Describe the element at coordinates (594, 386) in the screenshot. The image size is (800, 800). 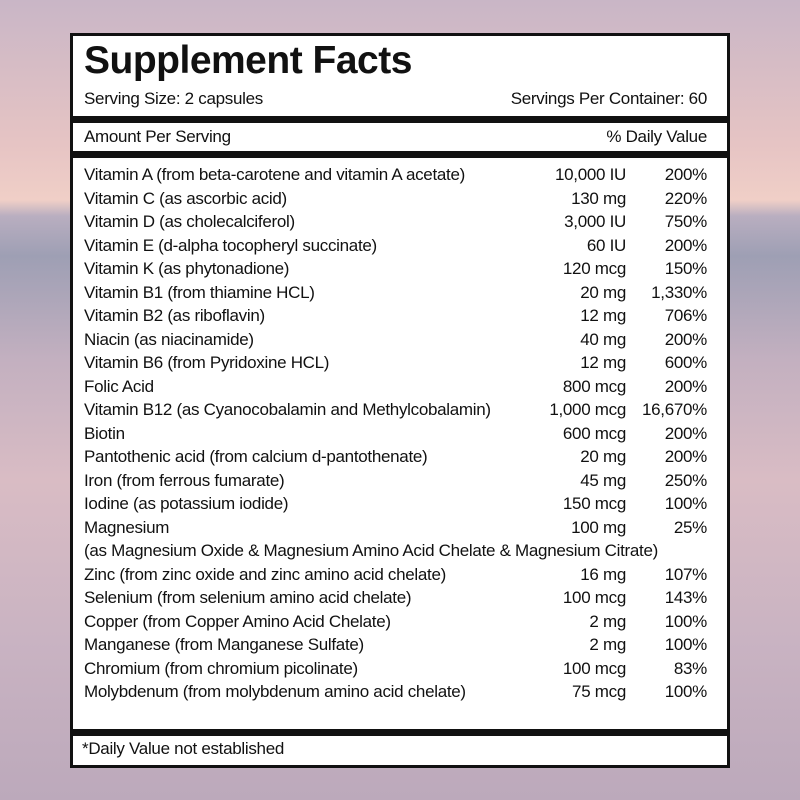
I see `nutrient-amount: 800 mcg` at that location.